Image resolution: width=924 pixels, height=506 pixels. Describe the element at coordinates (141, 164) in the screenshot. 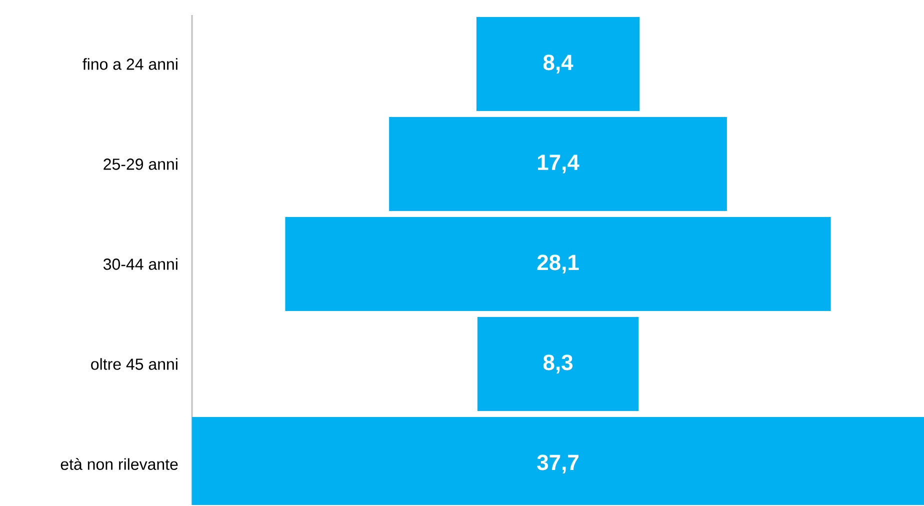

I see `category-label: 25-29 anni` at that location.